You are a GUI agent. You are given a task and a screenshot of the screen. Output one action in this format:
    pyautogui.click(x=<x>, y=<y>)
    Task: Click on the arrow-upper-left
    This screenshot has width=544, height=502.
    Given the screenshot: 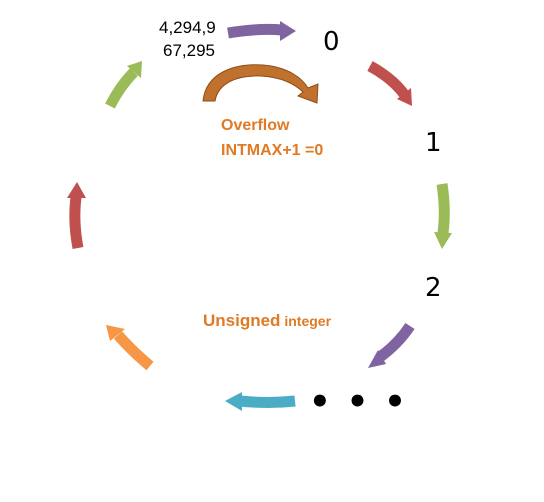 What is the action you would take?
    pyautogui.click(x=123, y=85)
    